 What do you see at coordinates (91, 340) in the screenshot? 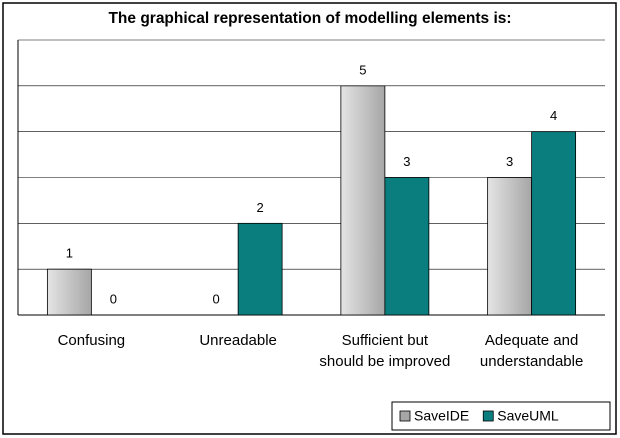
I see `x-tick-label: Confusing` at bounding box center [91, 340].